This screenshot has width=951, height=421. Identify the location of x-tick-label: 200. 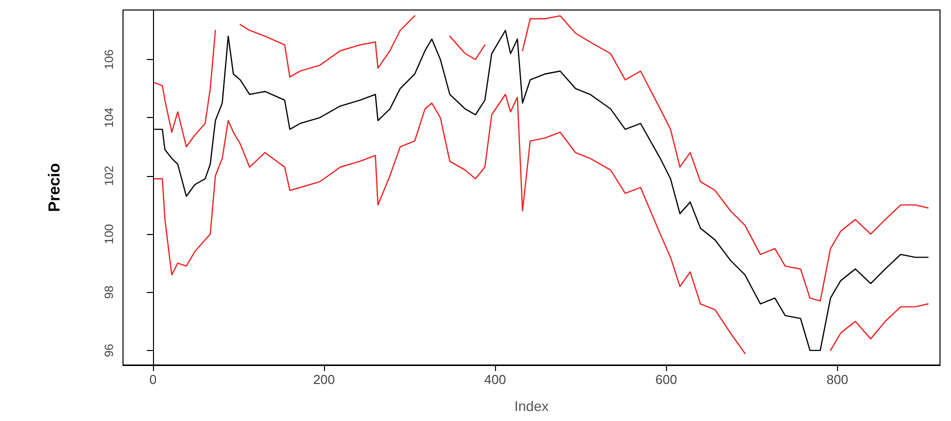
(324, 379).